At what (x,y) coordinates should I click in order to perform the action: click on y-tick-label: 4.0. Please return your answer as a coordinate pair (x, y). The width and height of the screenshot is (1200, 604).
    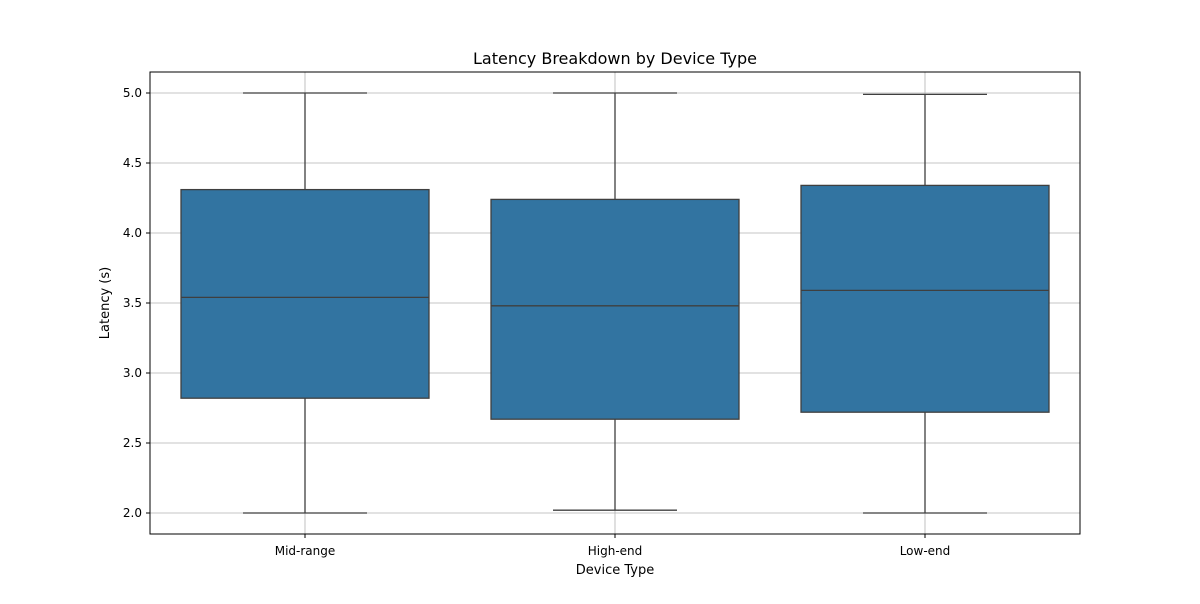
    Looking at the image, I should click on (132, 233).